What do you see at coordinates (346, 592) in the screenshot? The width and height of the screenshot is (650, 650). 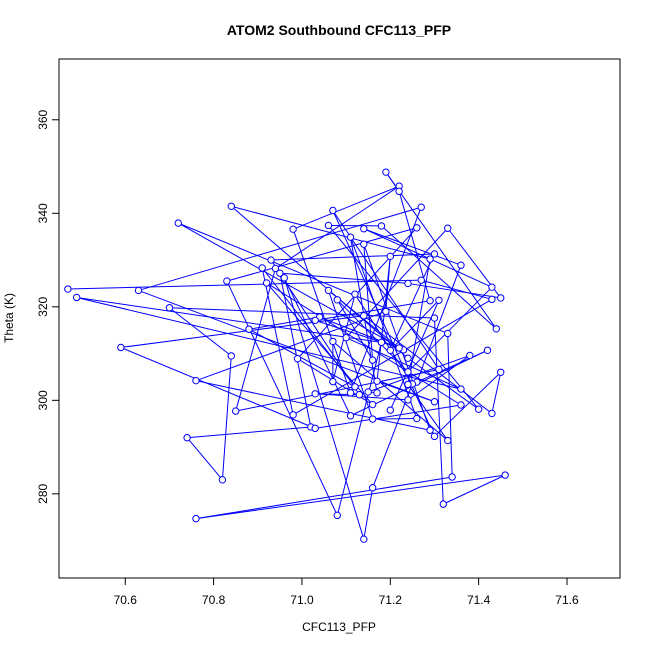 I see `x-axis: 70.6 70.8 71.0 71.2 71.4 71.6` at bounding box center [346, 592].